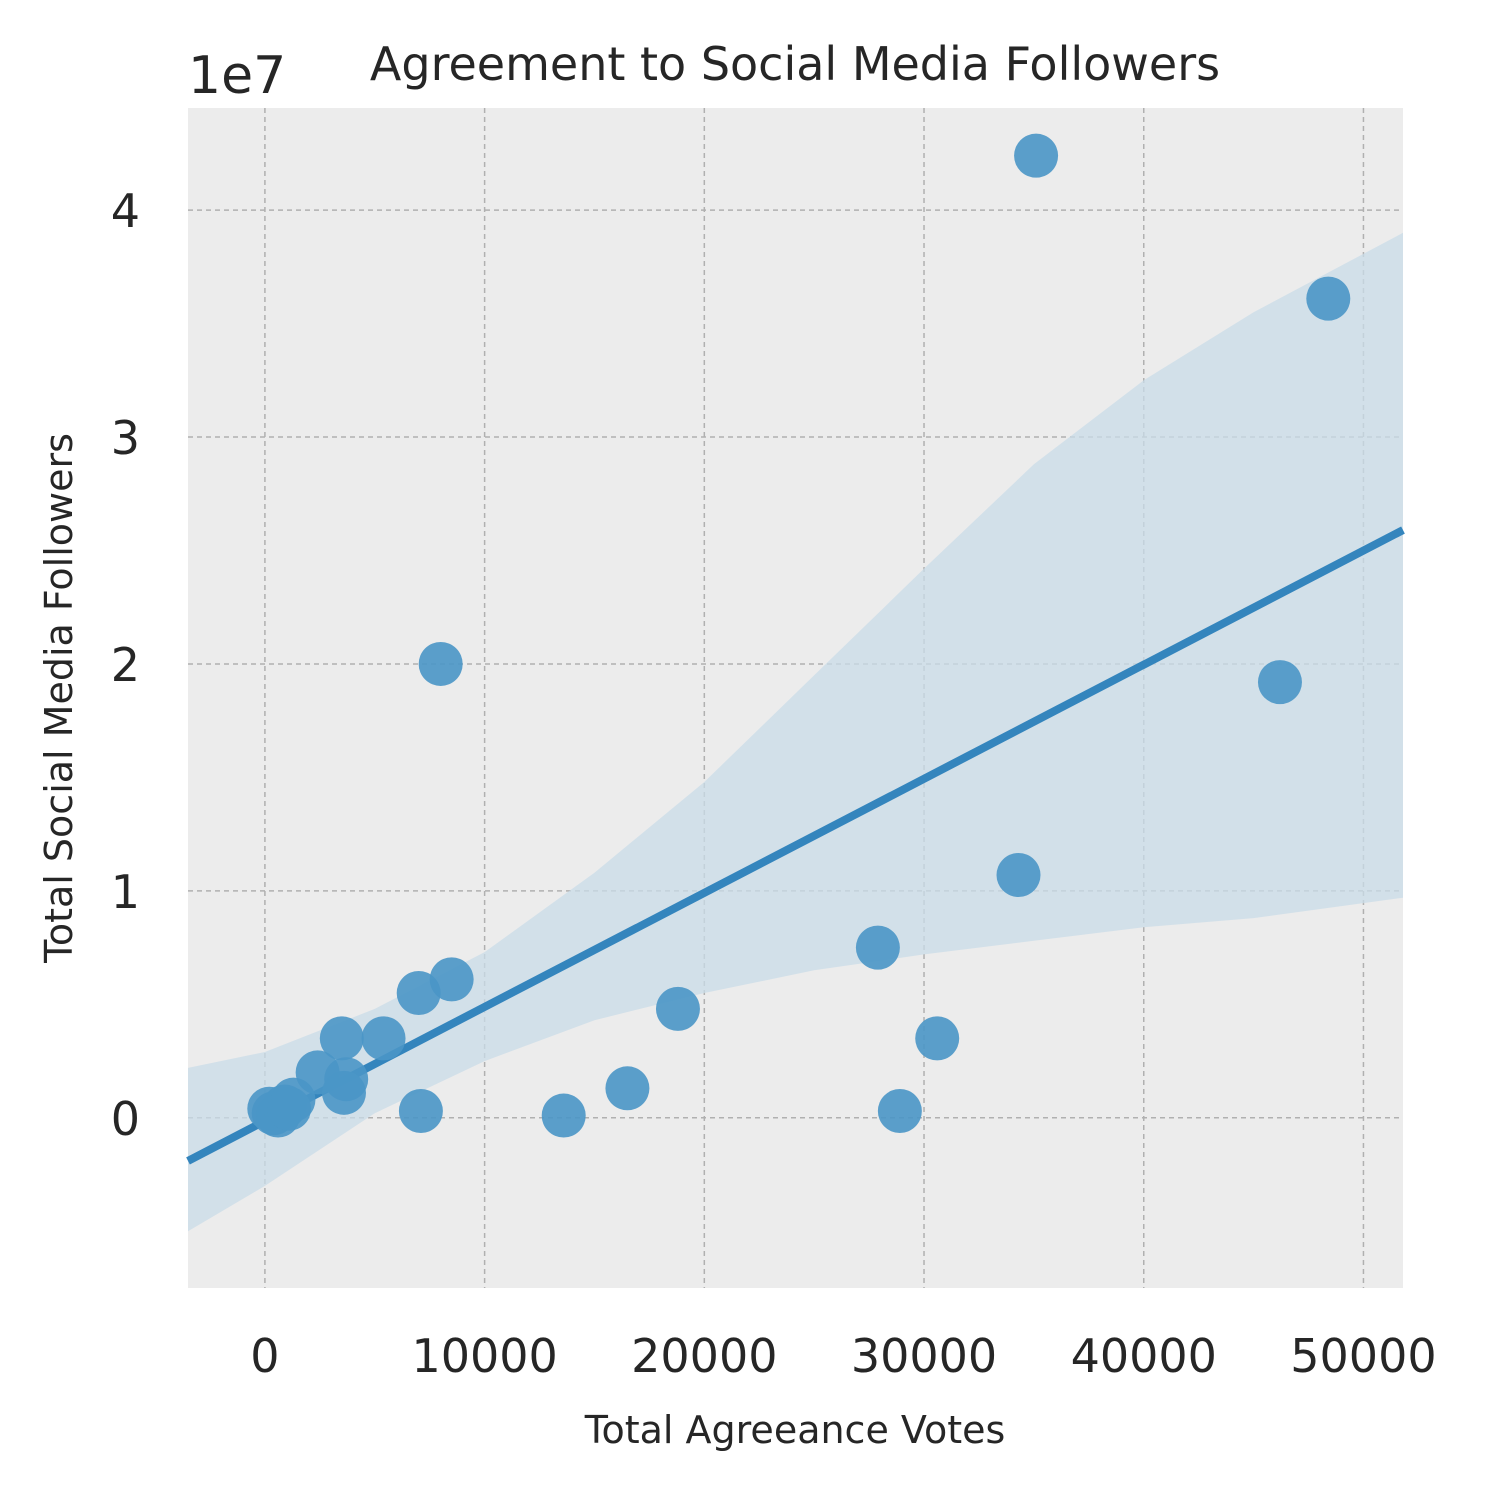 The width and height of the screenshot is (1500, 1500). Describe the element at coordinates (125, 438) in the screenshot. I see `y-tick-label-3: 3` at that location.